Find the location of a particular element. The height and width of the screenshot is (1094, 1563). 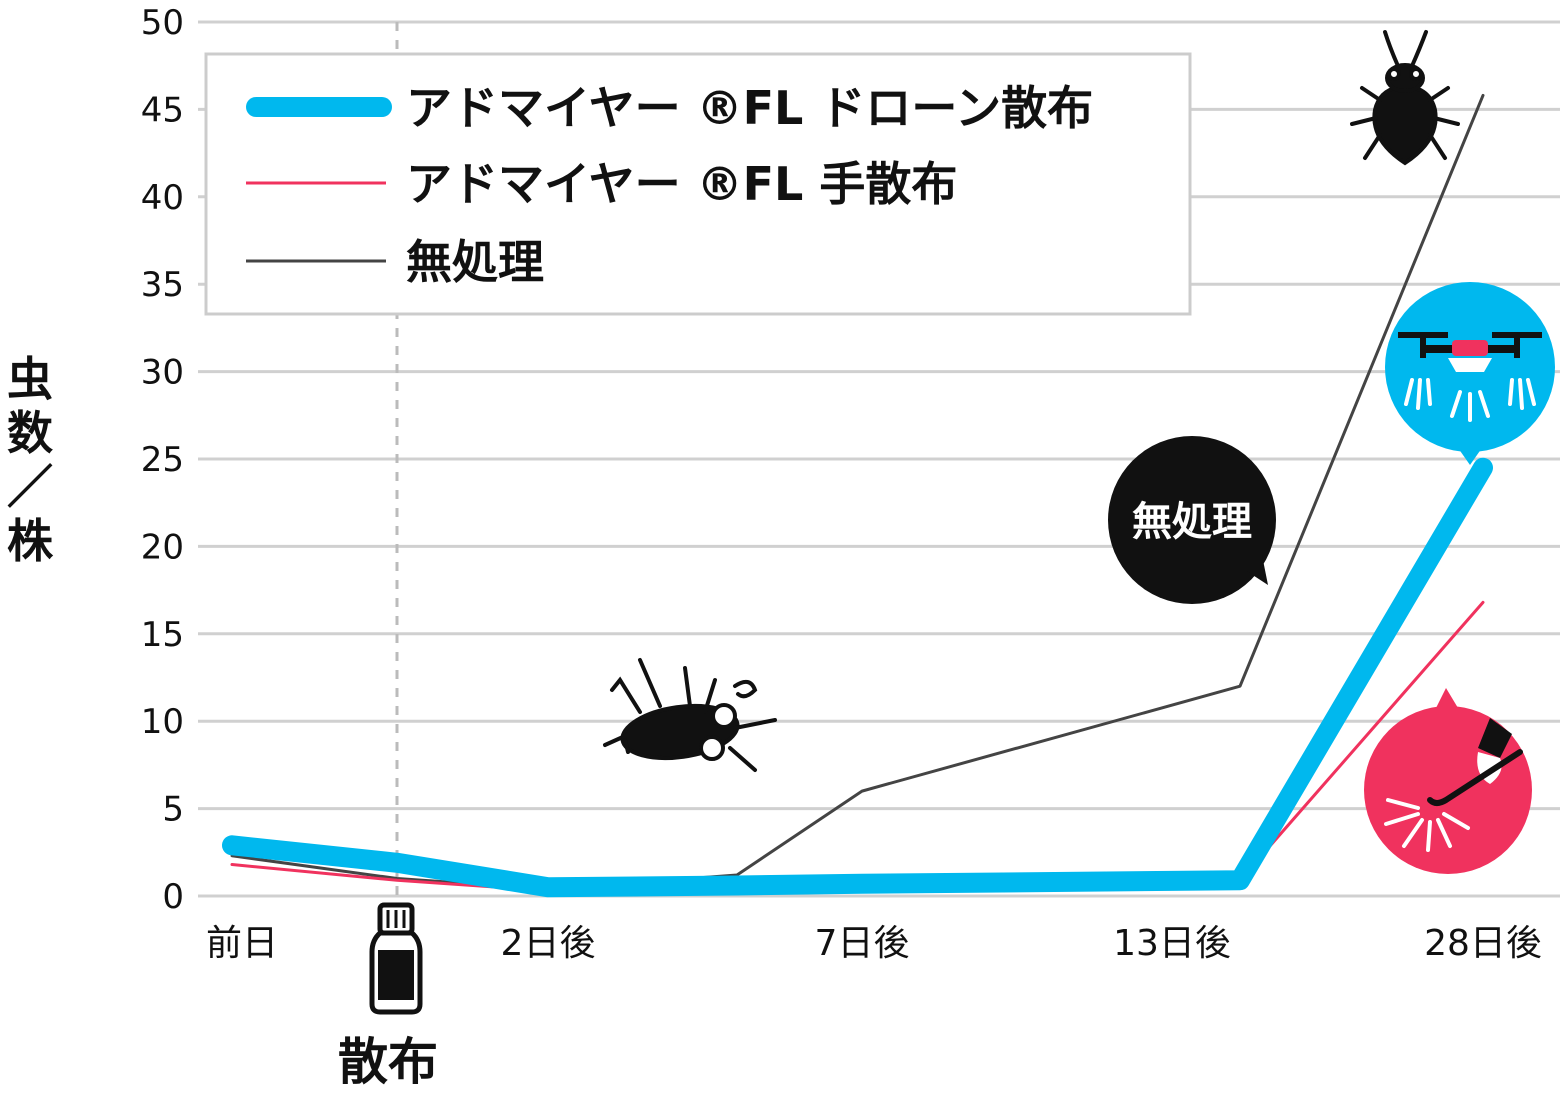

y-tick-label: 5 is located at coordinates (173, 810).